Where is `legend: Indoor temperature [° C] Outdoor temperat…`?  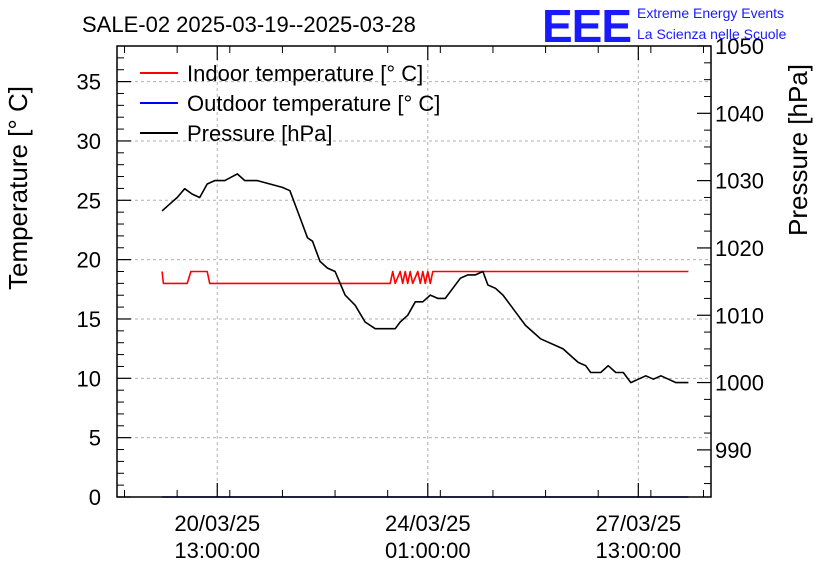
legend: Indoor temperature [° C] Outdoor temperat… is located at coordinates (290, 103).